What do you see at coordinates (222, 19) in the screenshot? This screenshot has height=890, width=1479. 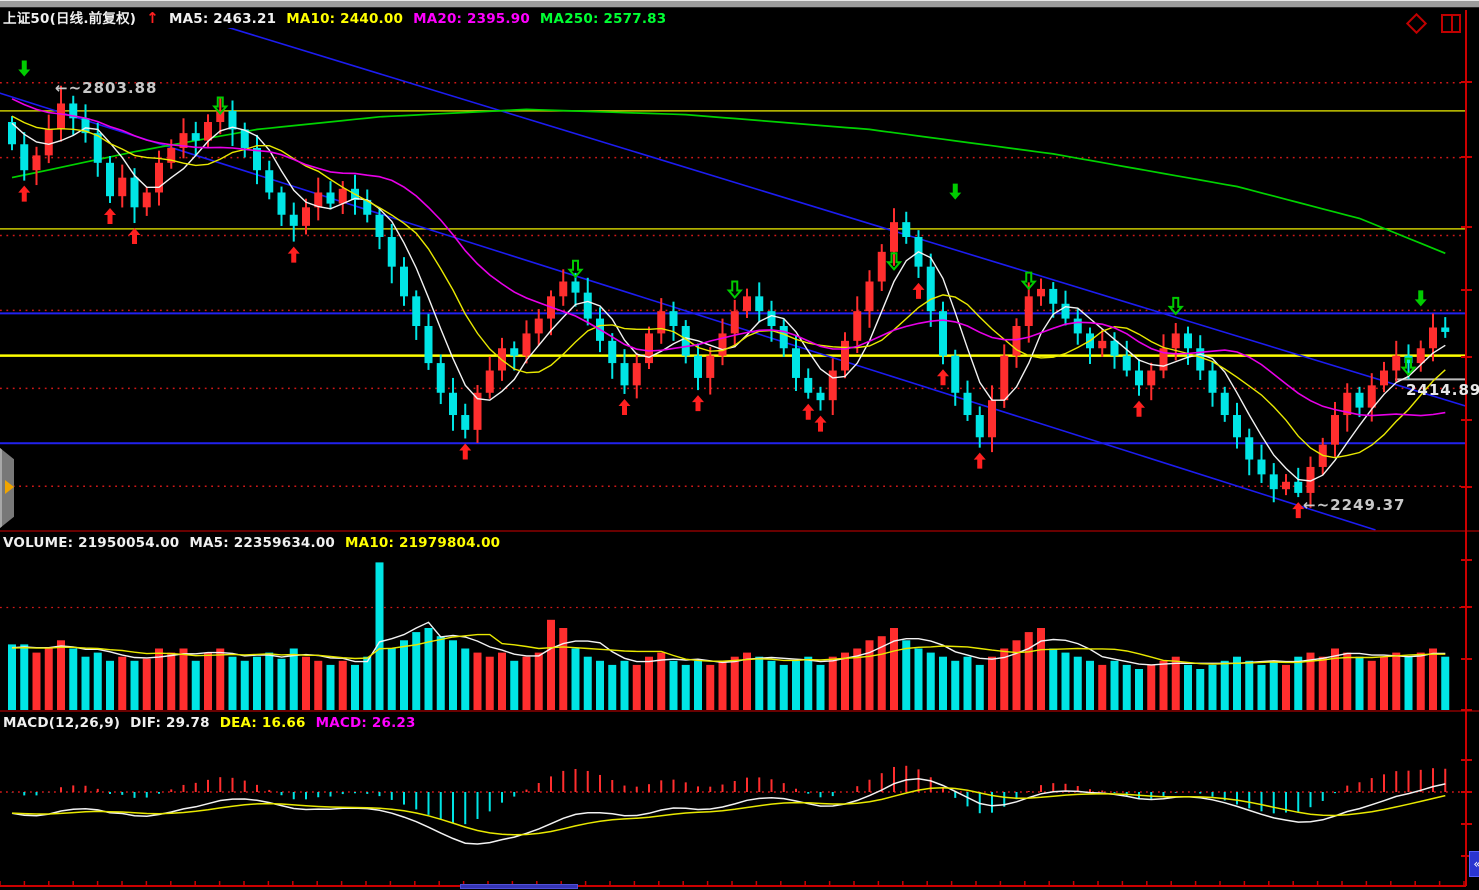 I see `ma5-value: MA5: 2463.21` at bounding box center [222, 19].